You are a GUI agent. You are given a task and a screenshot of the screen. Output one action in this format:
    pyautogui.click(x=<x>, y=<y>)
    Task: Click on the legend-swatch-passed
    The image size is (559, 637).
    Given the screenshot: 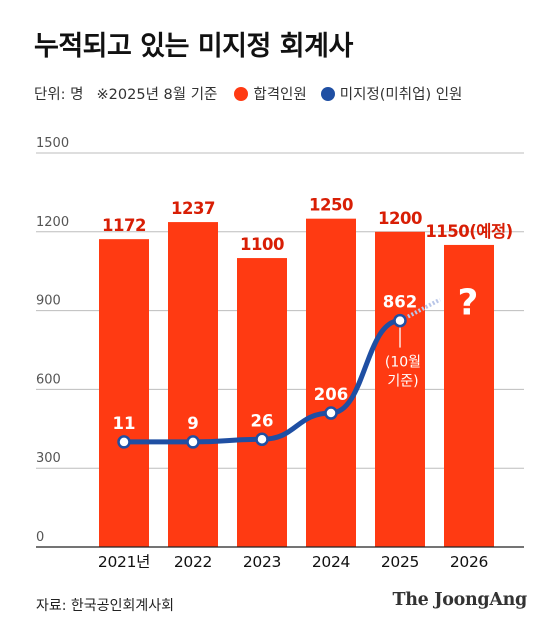 What is the action you would take?
    pyautogui.click(x=241, y=93)
    